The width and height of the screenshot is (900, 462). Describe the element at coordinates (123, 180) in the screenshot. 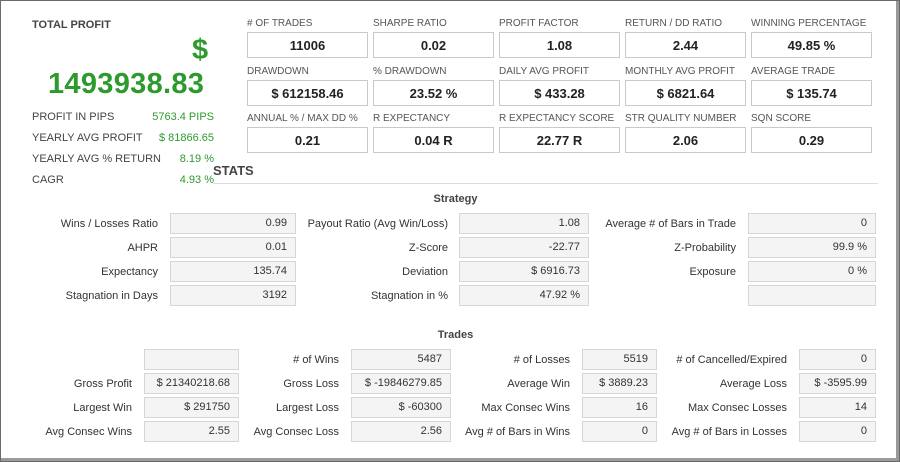

I see `profit-stat-cagr: CAGR 4.93 %` at that location.